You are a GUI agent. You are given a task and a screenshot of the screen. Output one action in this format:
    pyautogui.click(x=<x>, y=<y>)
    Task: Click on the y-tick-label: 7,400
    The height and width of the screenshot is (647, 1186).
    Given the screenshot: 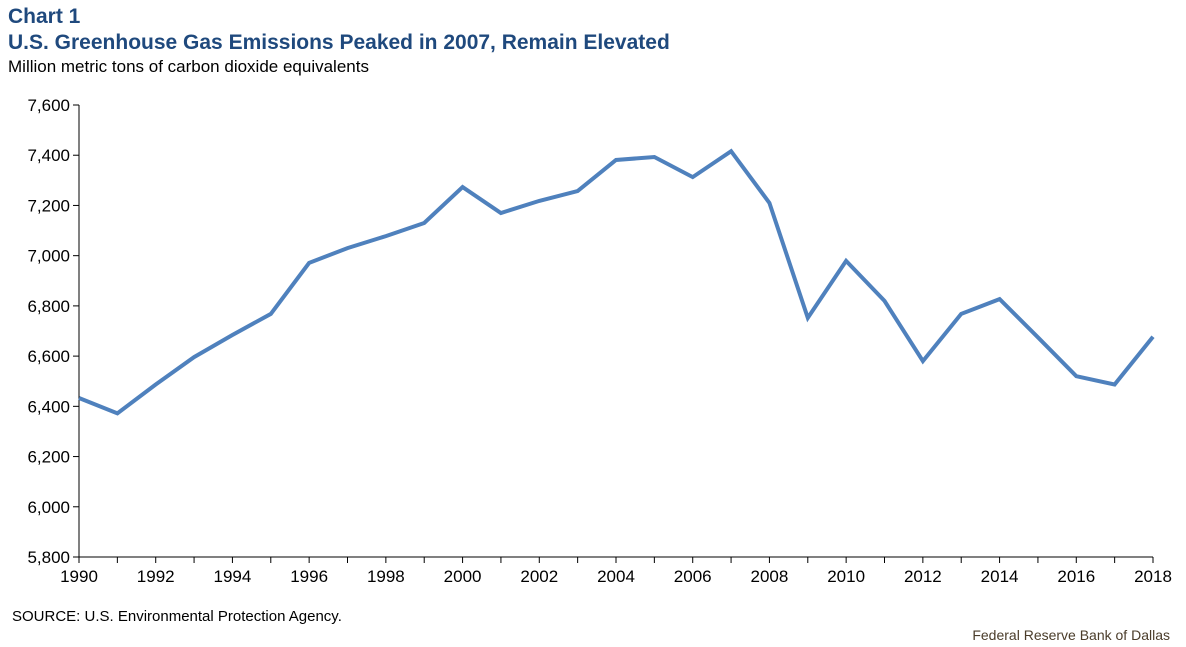 What is the action you would take?
    pyautogui.click(x=48, y=155)
    